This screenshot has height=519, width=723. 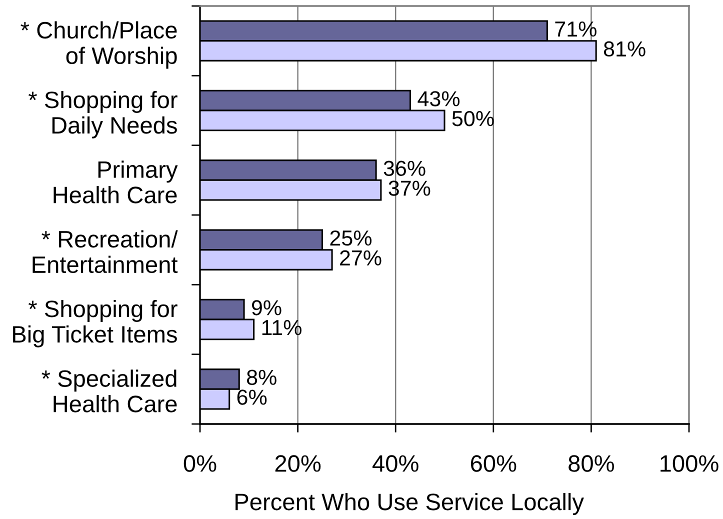 I want to click on x-tick-label: 0%, so click(x=200, y=463).